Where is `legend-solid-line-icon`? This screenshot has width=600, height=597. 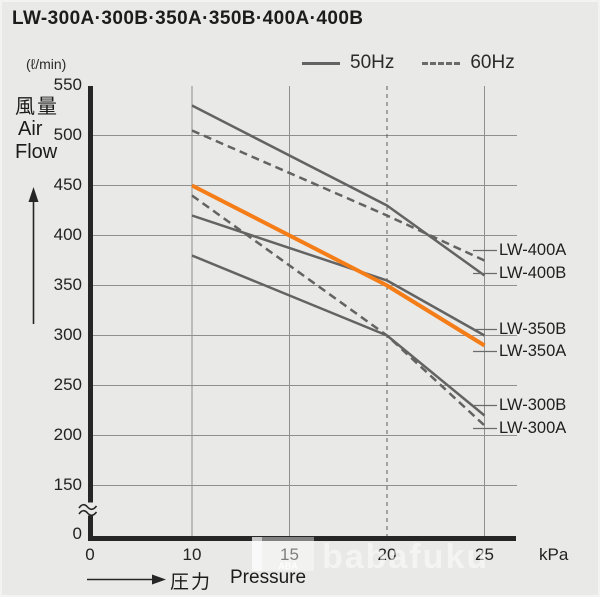
legend-solid-line-icon is located at coordinates (321, 63).